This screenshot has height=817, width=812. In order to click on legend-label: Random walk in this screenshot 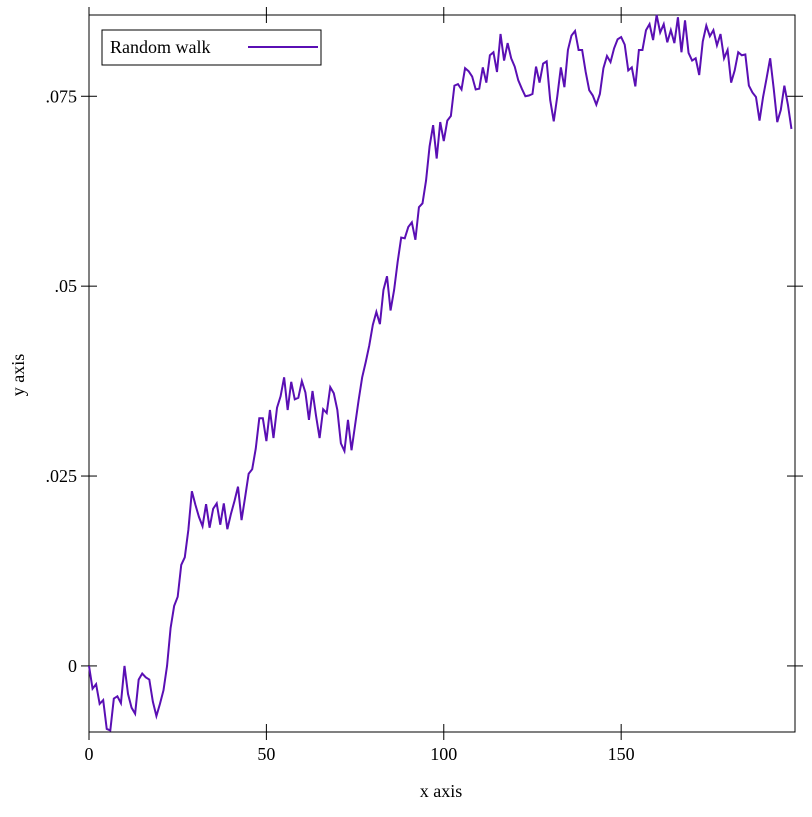, I will do `click(160, 47)`.